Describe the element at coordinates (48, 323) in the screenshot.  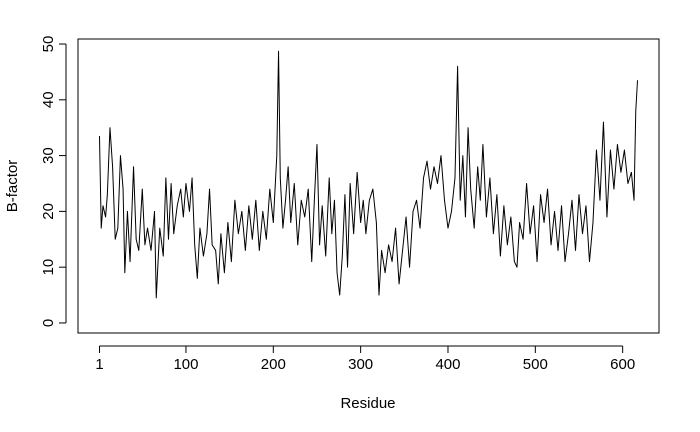
I see `y-tick-label: 0` at that location.